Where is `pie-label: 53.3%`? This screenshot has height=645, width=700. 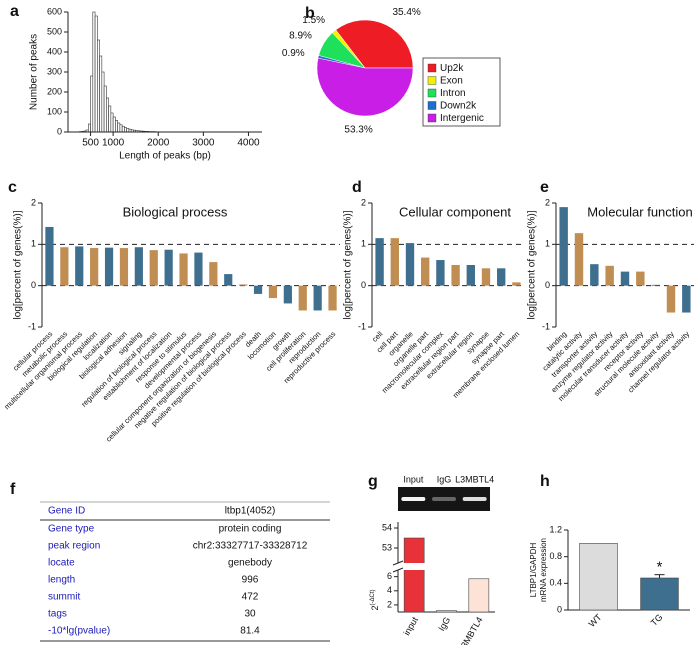 pie-label: 53.3% is located at coordinates (358, 129).